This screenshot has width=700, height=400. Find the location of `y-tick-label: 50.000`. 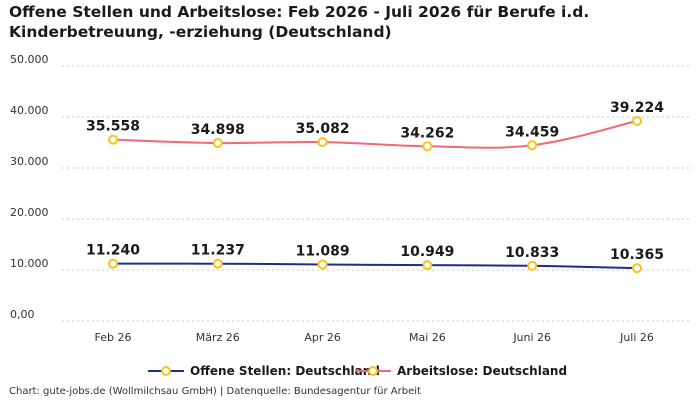

y-tick-label: 50.000 is located at coordinates (29, 59).